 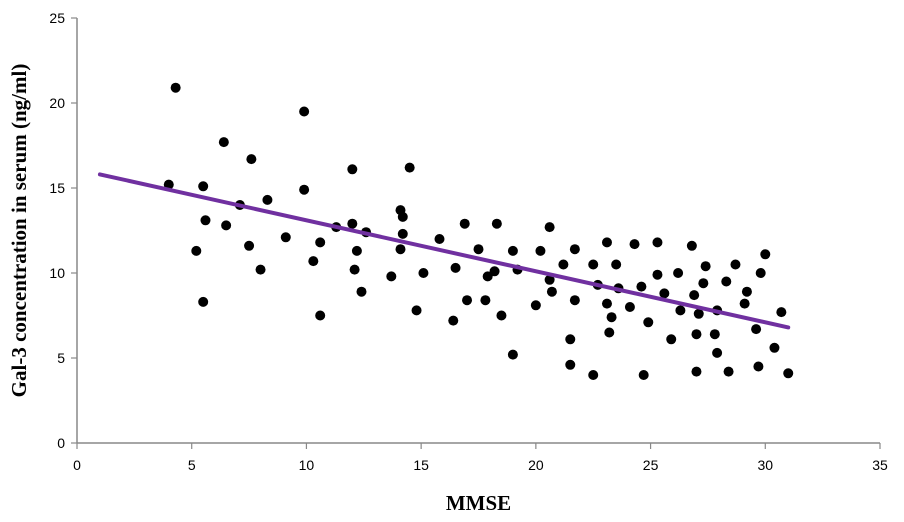 What do you see at coordinates (421, 465) in the screenshot?
I see `x-tick-label: 15` at bounding box center [421, 465].